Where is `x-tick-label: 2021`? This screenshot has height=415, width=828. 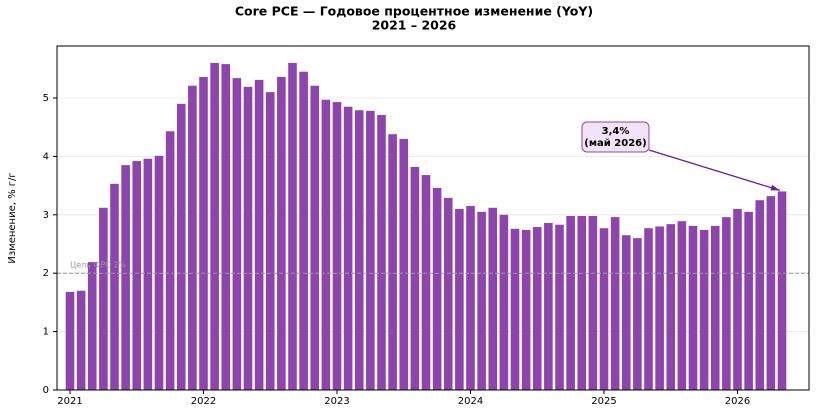 x-tick-label: 2021 is located at coordinates (69, 401).